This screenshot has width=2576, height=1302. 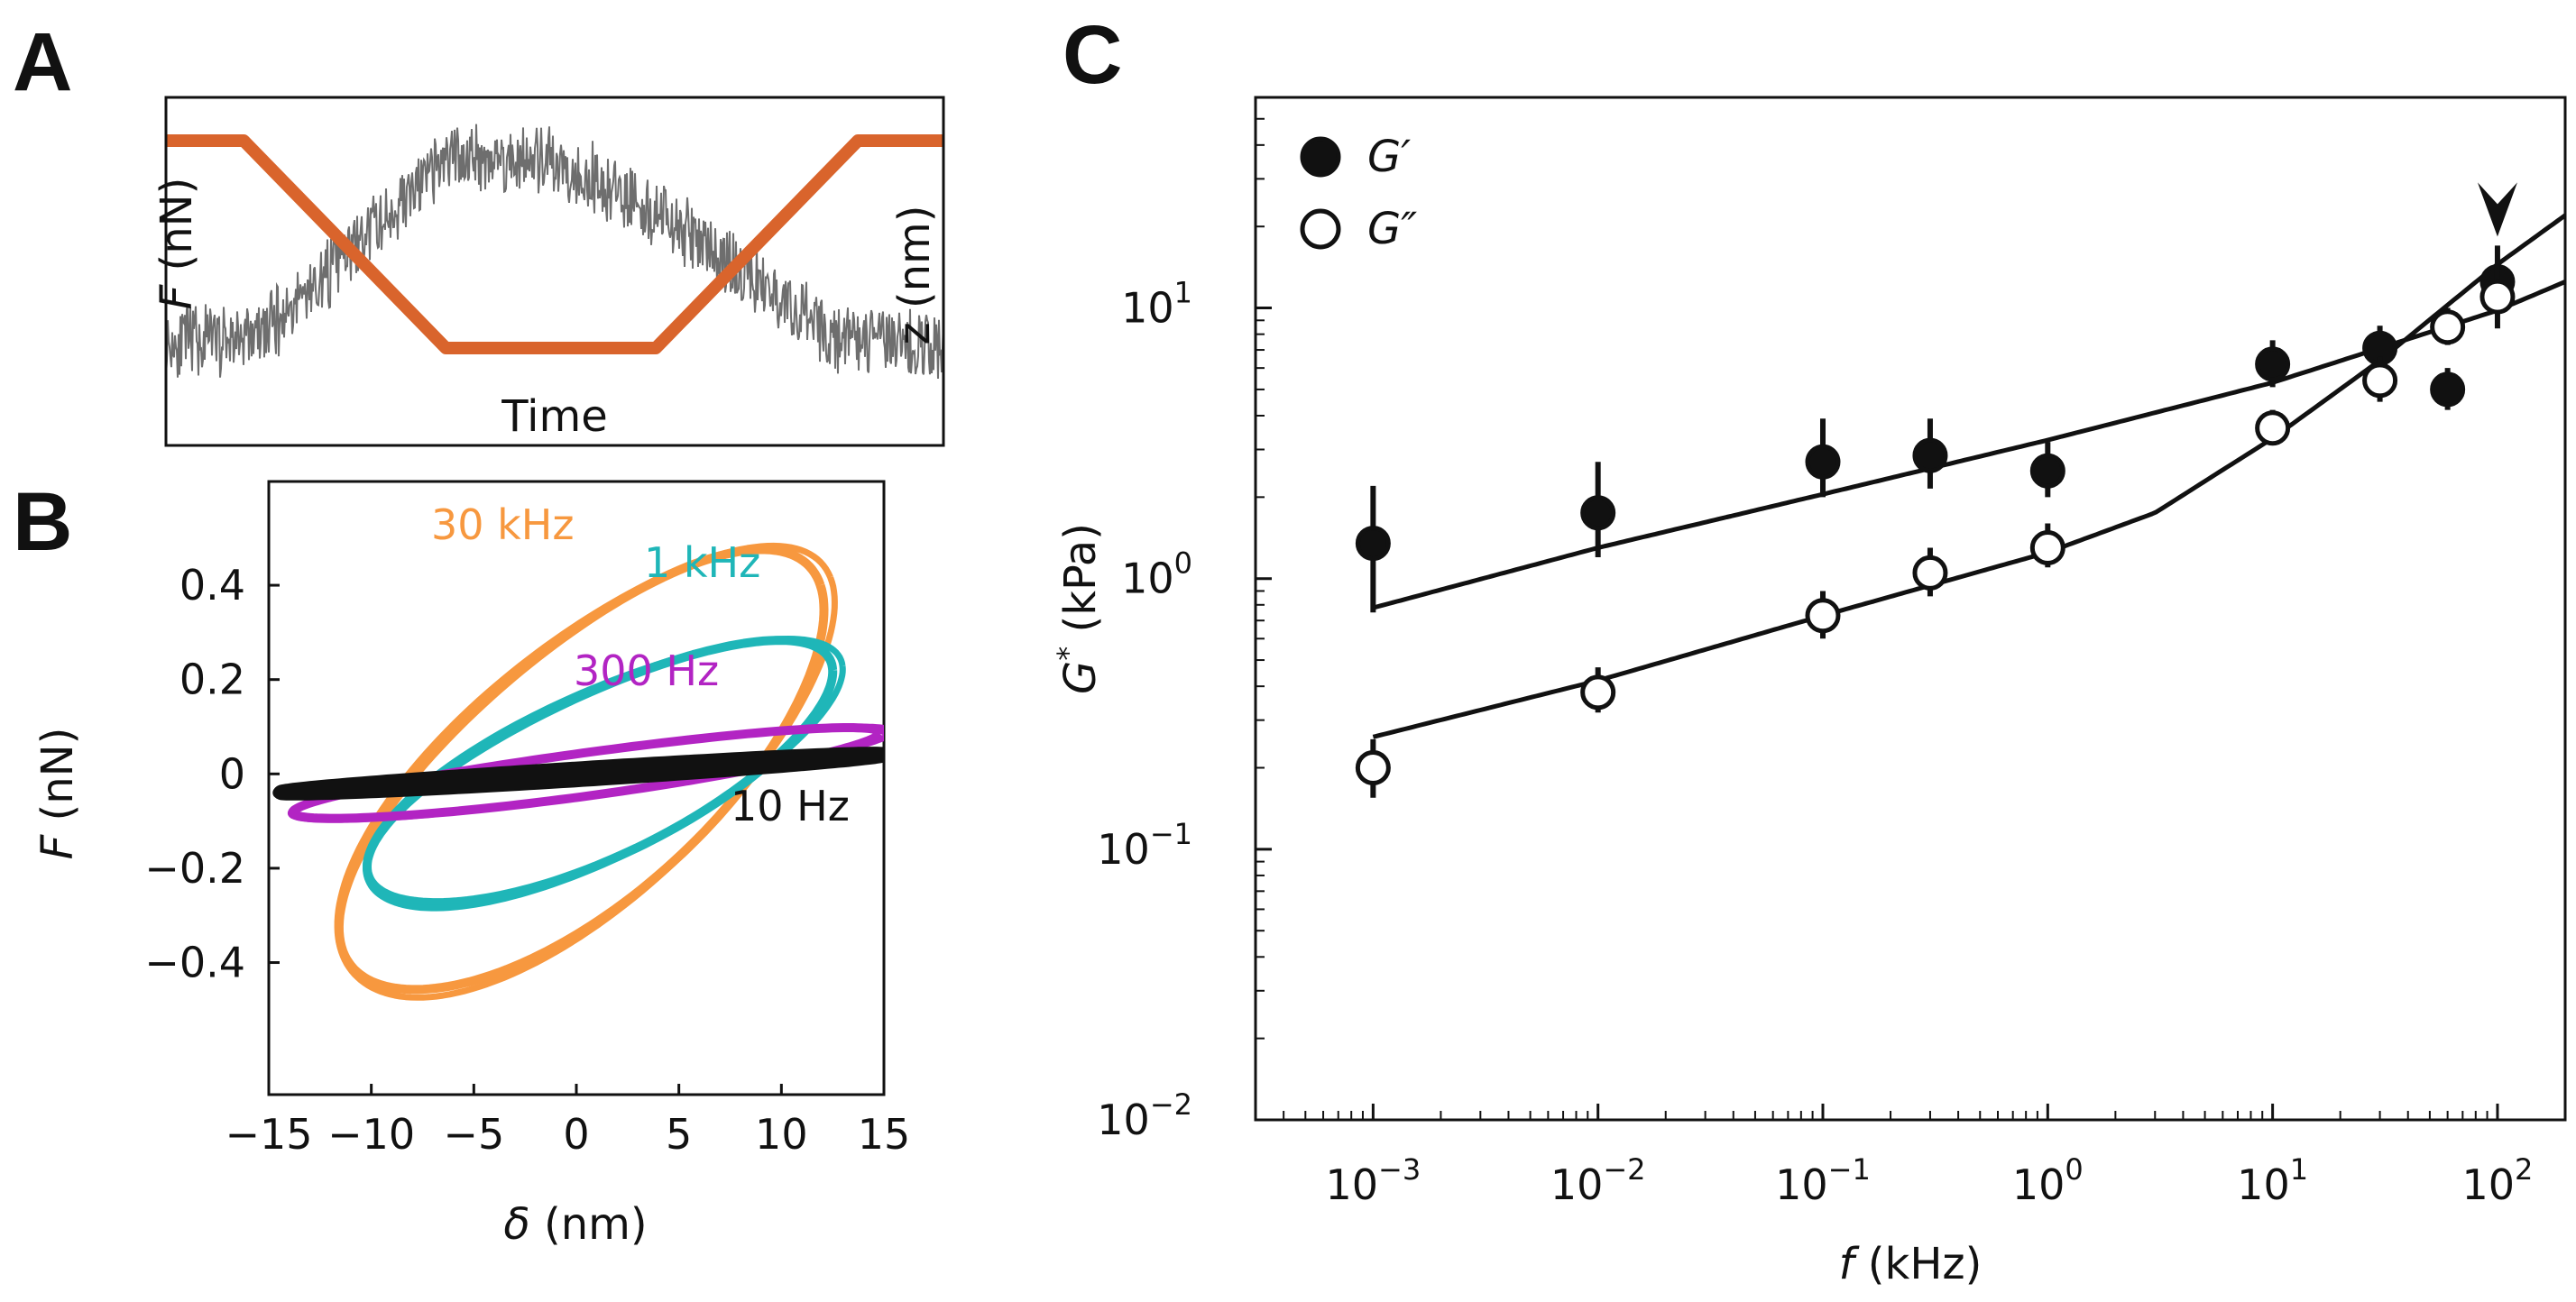 I want to click on panel-c-xtick-label: 10⁻³, so click(x=1373, y=1180).